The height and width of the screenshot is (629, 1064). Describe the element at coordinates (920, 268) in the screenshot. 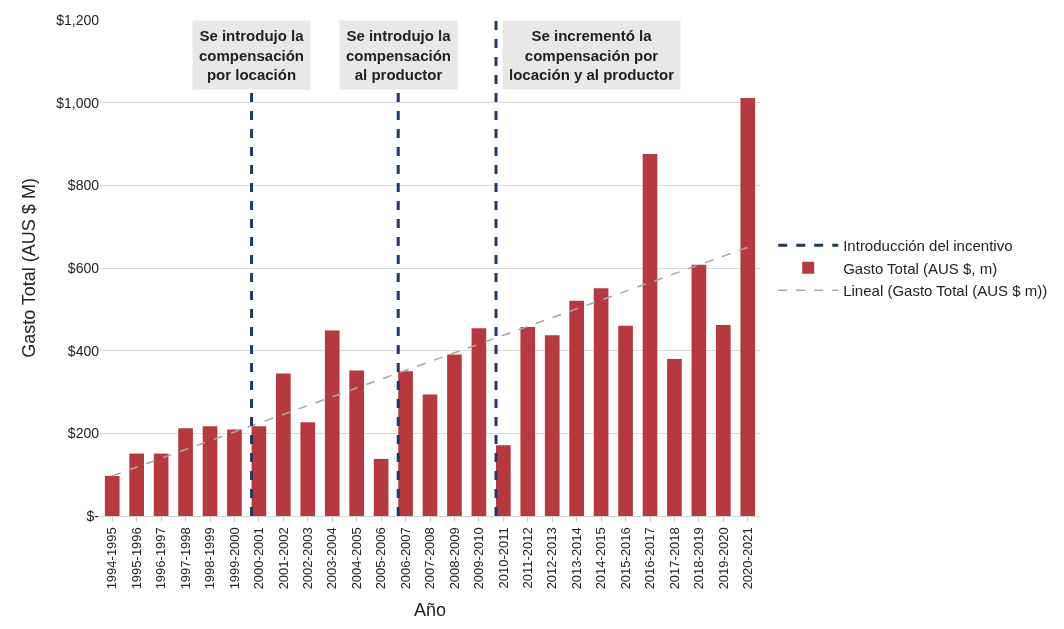

I see `legend-label: Gasto Total (AUS $, m)` at that location.